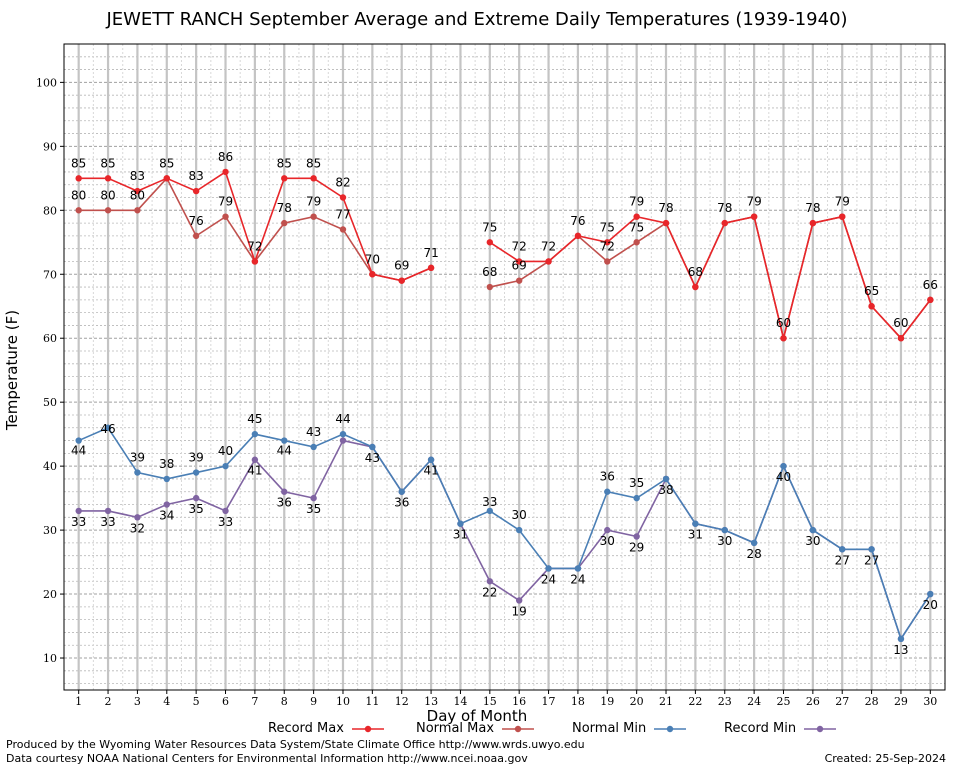 Image resolution: width=954 pixels, height=768 pixels. I want to click on y-tick-label: 80, so click(50, 210).